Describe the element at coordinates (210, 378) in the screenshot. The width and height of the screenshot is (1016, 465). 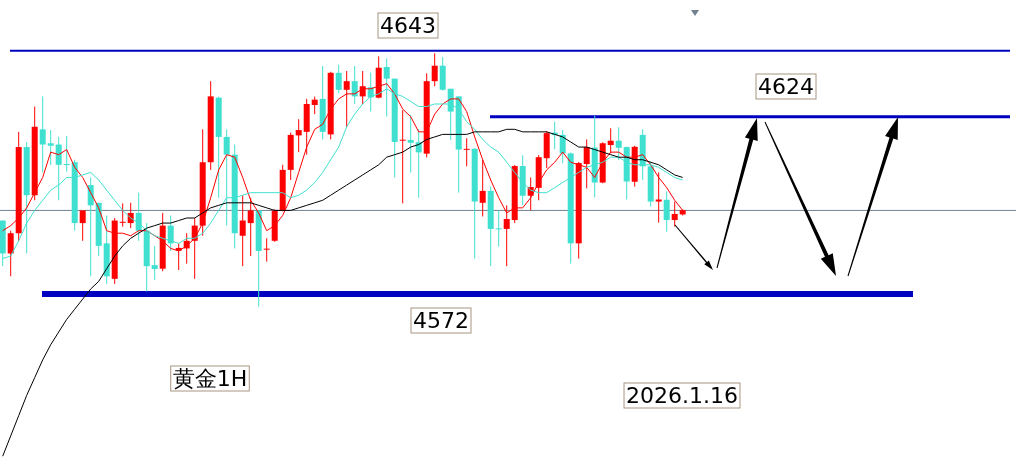
I see `text: 黄金1H` at that location.